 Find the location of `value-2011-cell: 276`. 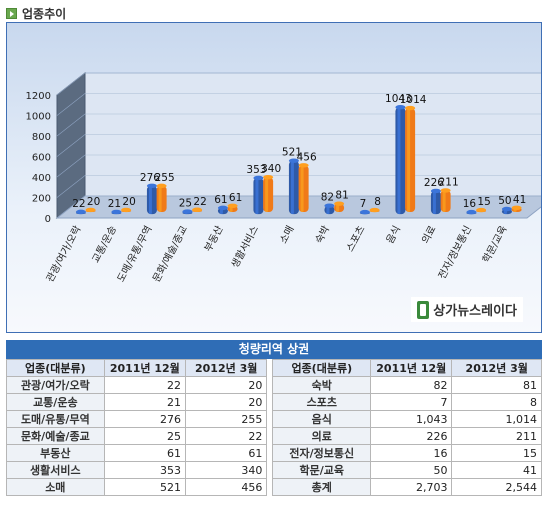

value-2011-cell: 276 is located at coordinates (145, 419).